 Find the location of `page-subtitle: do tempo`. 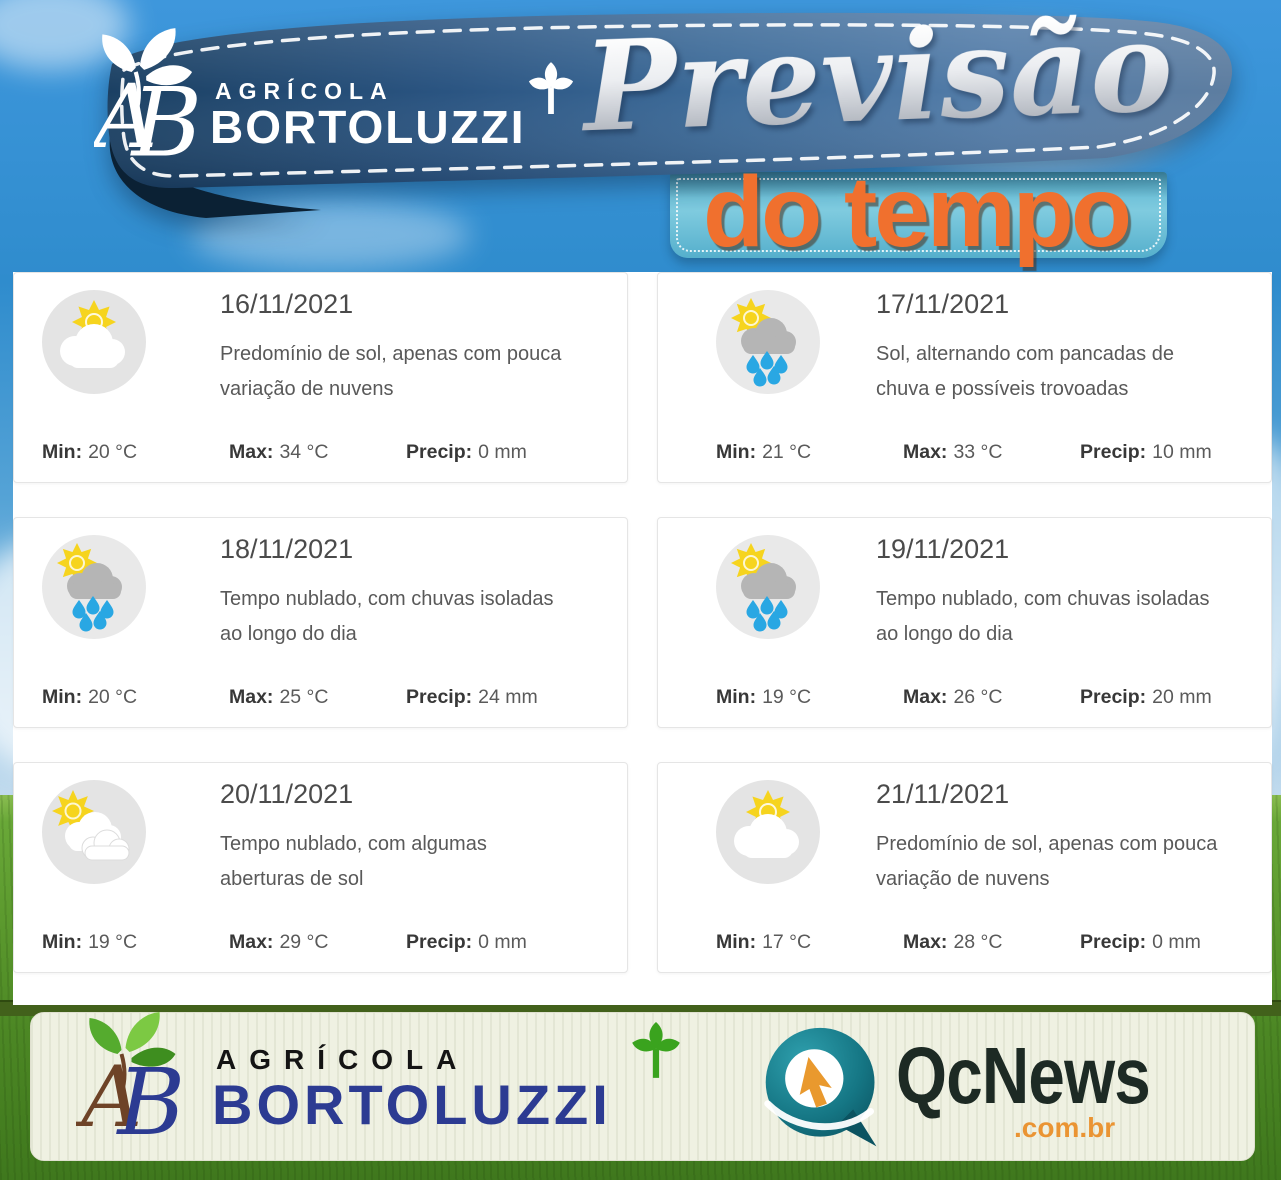

page-subtitle: do tempo is located at coordinates (917, 212).